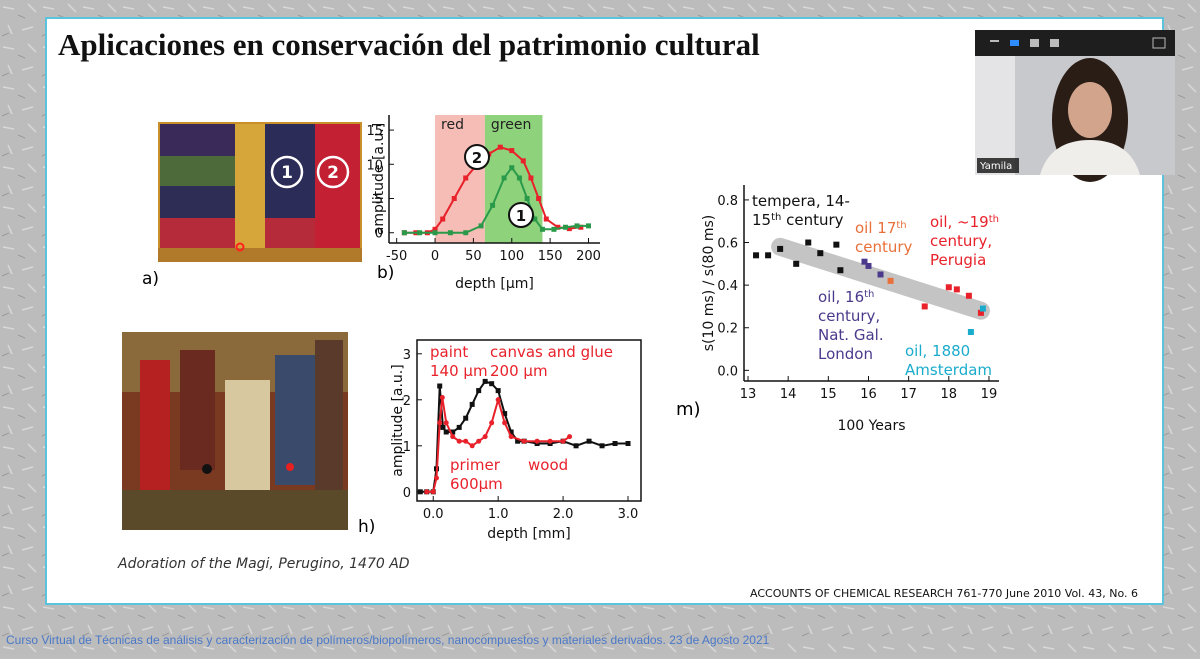 The height and width of the screenshot is (659, 1200). What do you see at coordinates (398, 420) in the screenshot?
I see `y-axis-label: amplitude [a.u.]` at bounding box center [398, 420].